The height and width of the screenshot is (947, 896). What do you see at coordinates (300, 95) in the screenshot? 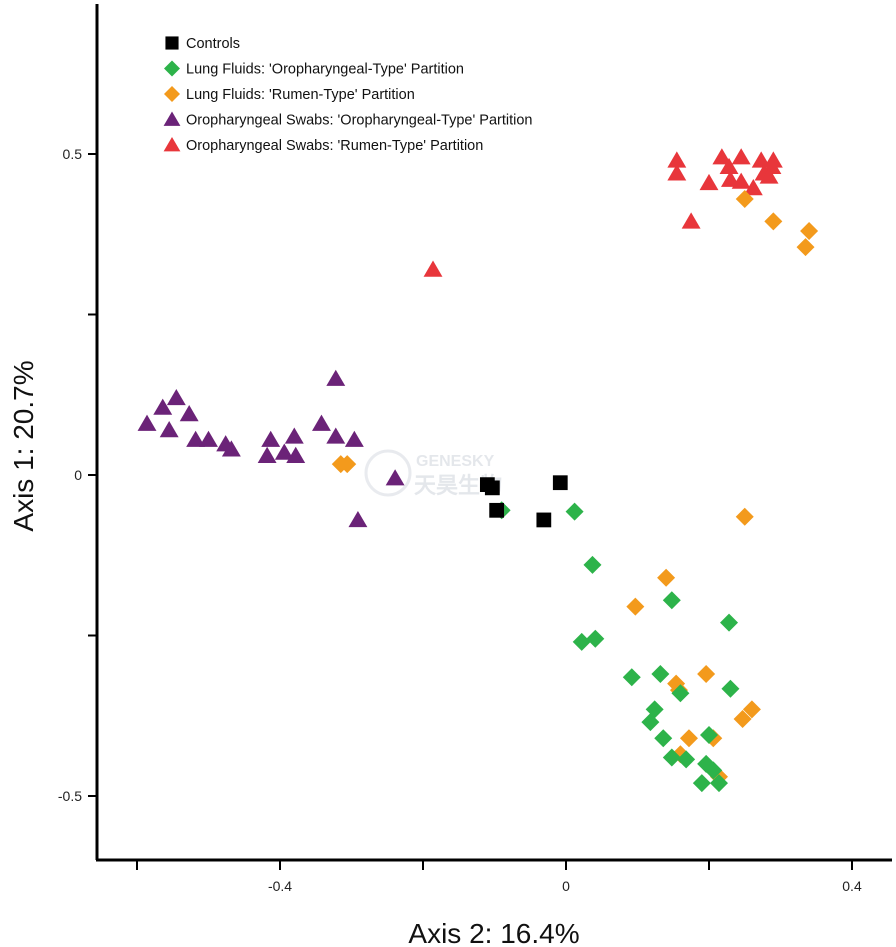
I see `legend-label: Lung Fluids: 'Rumen-Type' Partition` at bounding box center [300, 95].